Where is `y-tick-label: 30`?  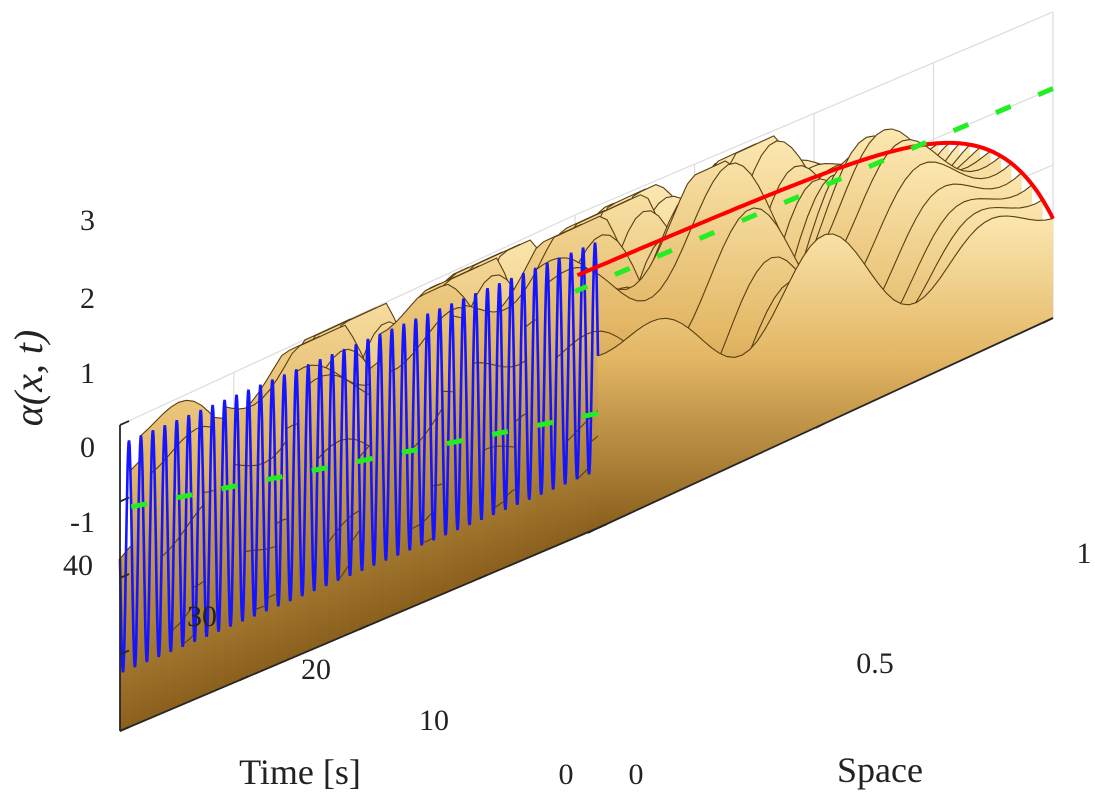 y-tick-label: 30 is located at coordinates (202, 616).